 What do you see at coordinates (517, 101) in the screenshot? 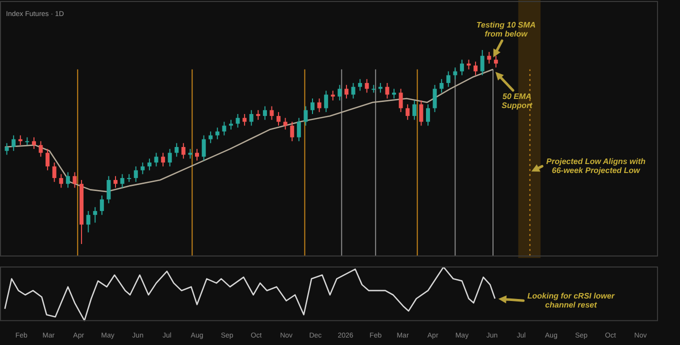
I see `annotation: 50 EMA Support` at bounding box center [517, 101].